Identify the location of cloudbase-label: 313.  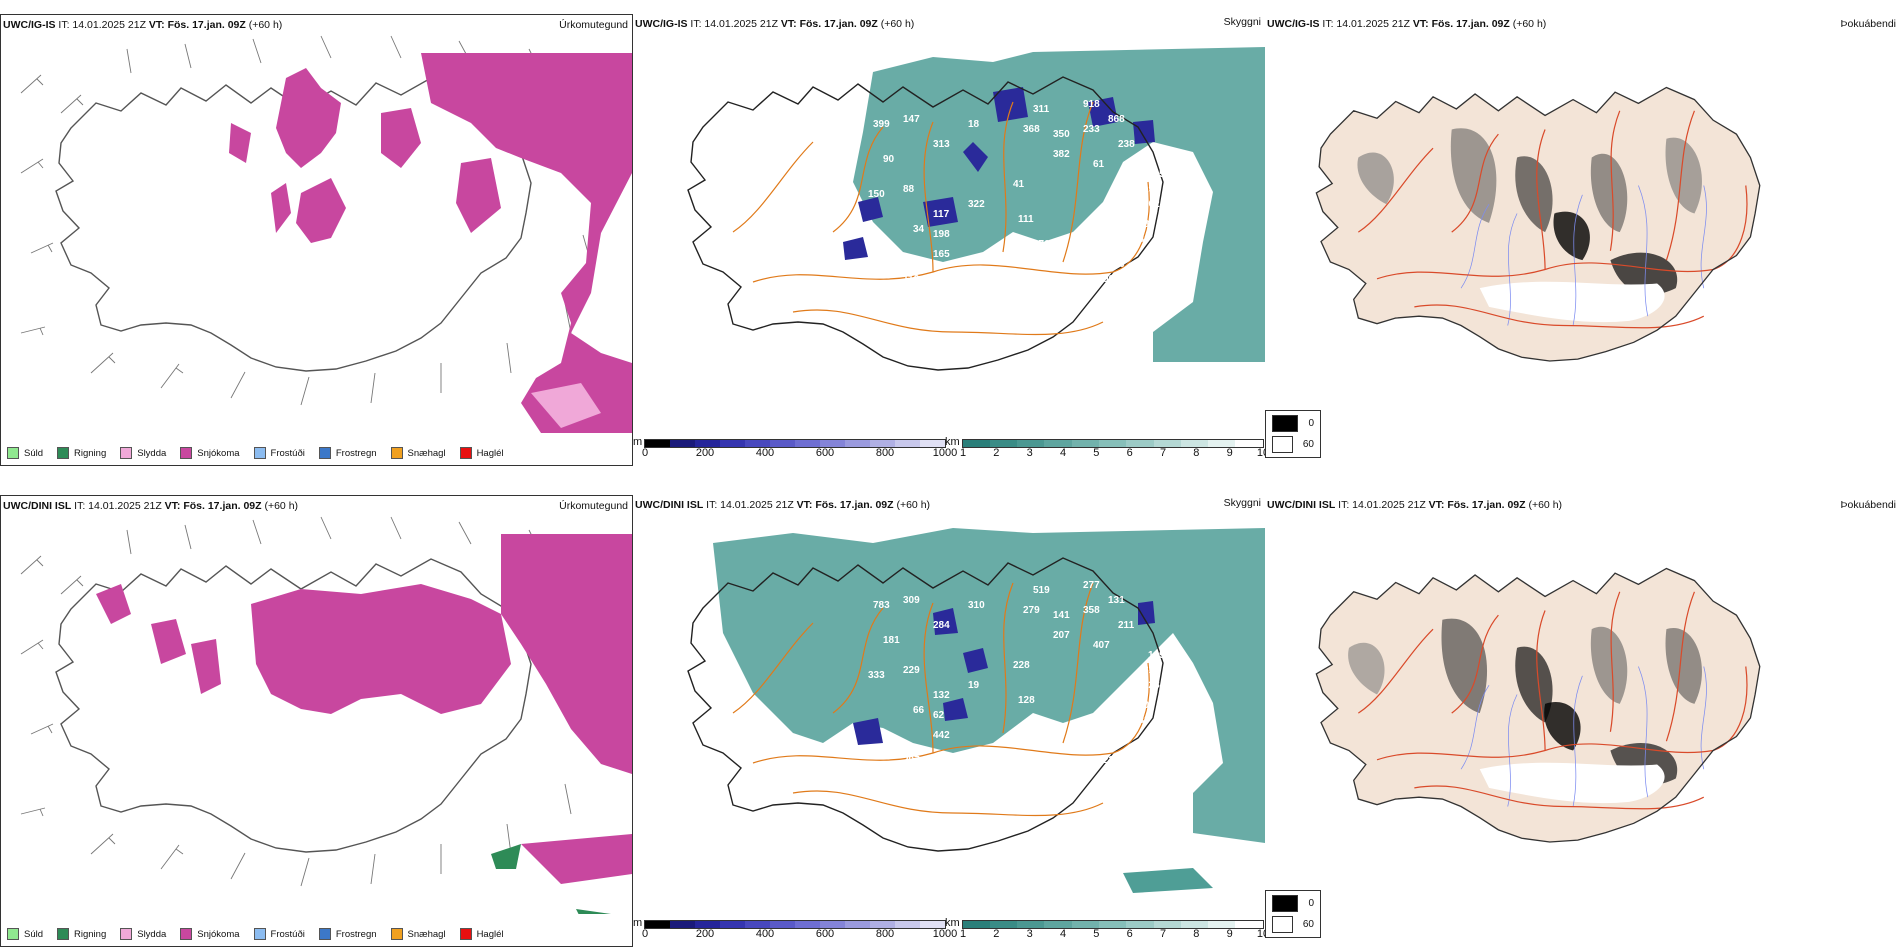
(941, 144).